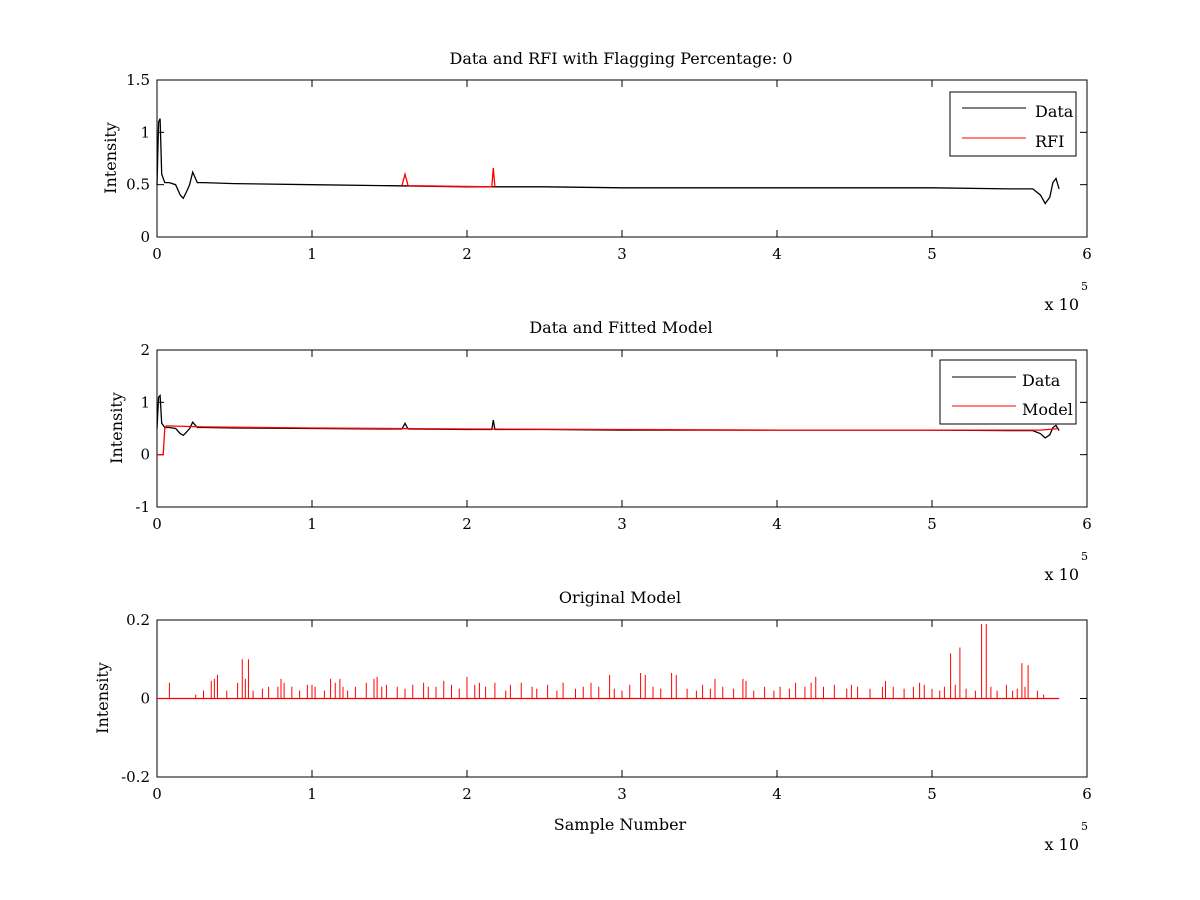 Image resolution: width=1200 pixels, height=900 pixels. What do you see at coordinates (1047, 409) in the screenshot?
I see `legend-label-model: Model` at bounding box center [1047, 409].